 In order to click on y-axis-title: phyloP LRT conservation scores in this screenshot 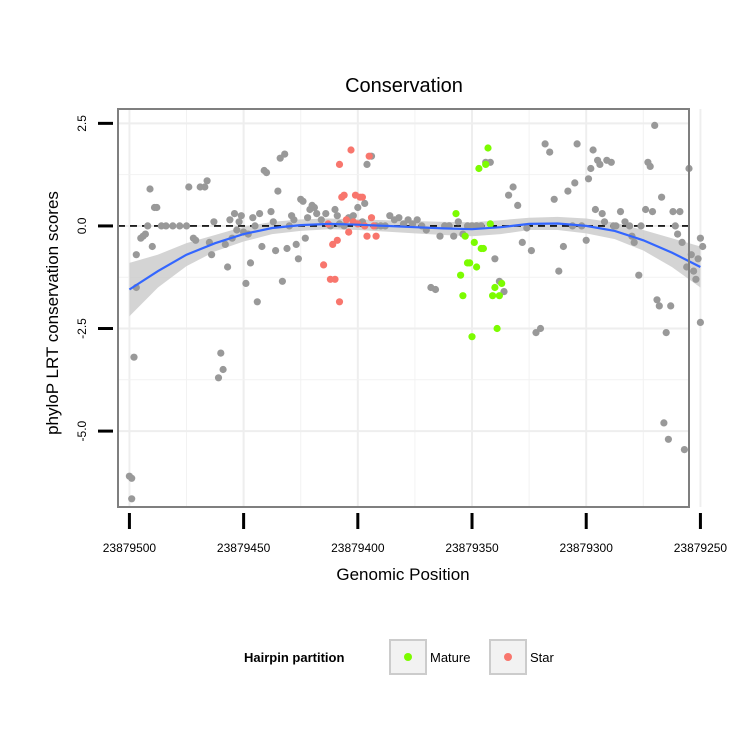, I will do `click(52, 313)`.